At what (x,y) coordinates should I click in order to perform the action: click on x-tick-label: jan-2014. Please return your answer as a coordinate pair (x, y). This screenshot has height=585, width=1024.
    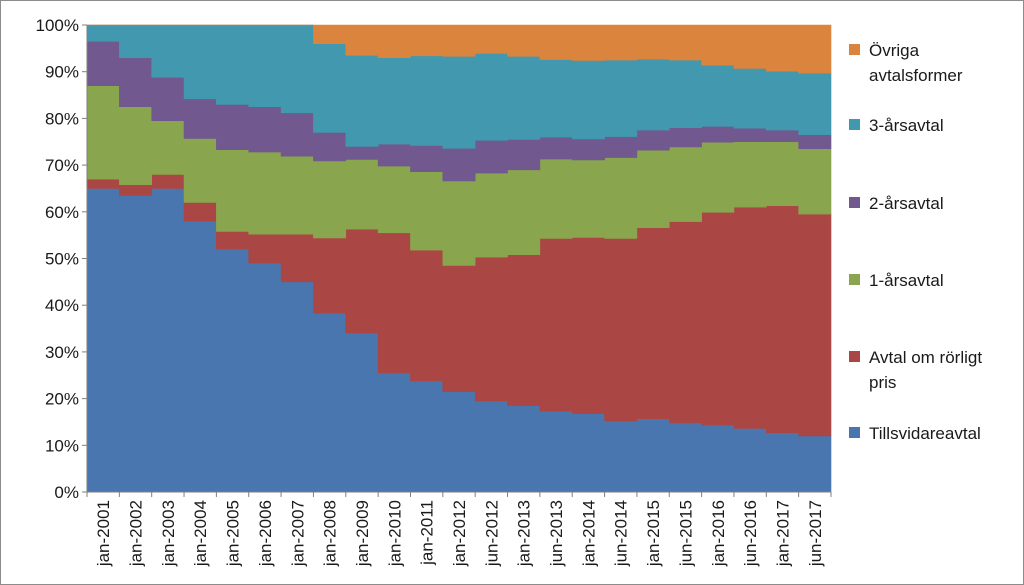
    Looking at the image, I should click on (588, 533).